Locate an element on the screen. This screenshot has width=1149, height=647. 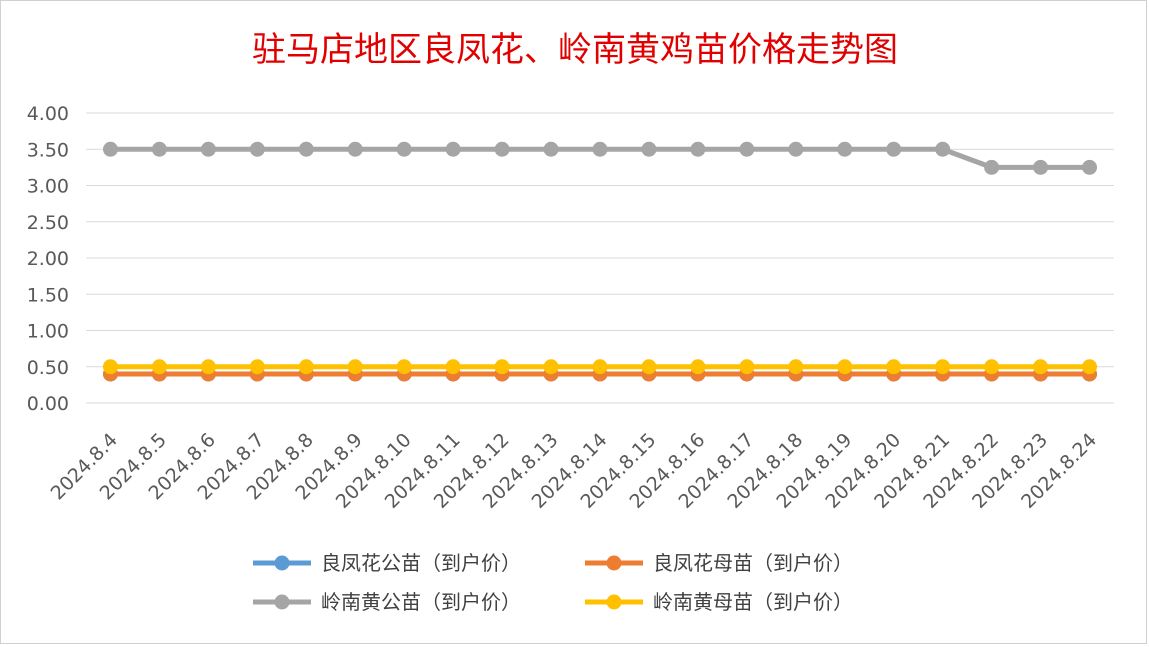
chart-title: 驻马店地区良凤花、岭南黄鸡苗价格走势图 is located at coordinates (575, 50).